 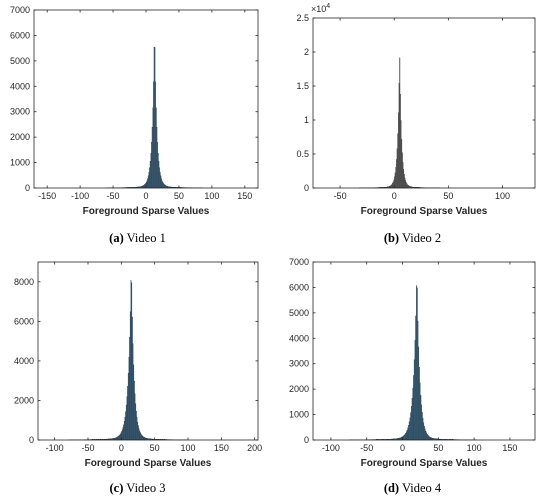 I want to click on caption-c: (c) Video 3, so click(x=137, y=488).